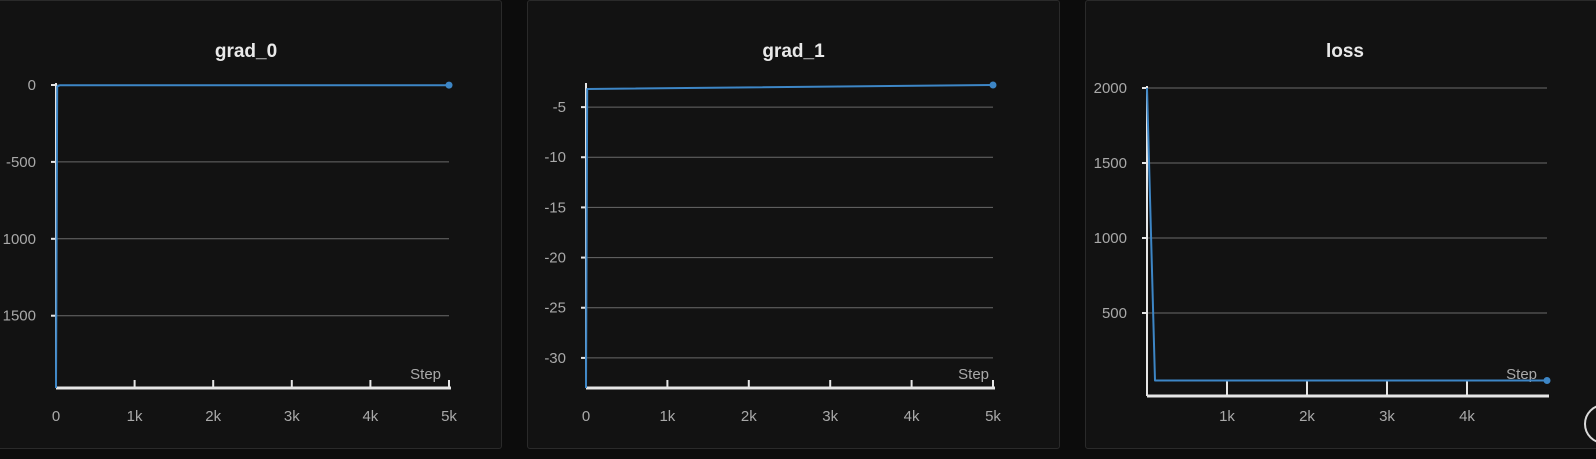  I want to click on y-tick-label: -30, so click(555, 358).